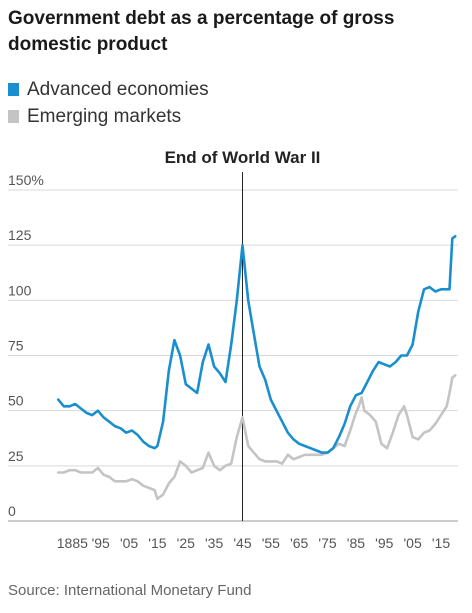 The width and height of the screenshot is (472, 613). What do you see at coordinates (327, 543) in the screenshot?
I see `x-tick-label: '75` at bounding box center [327, 543].